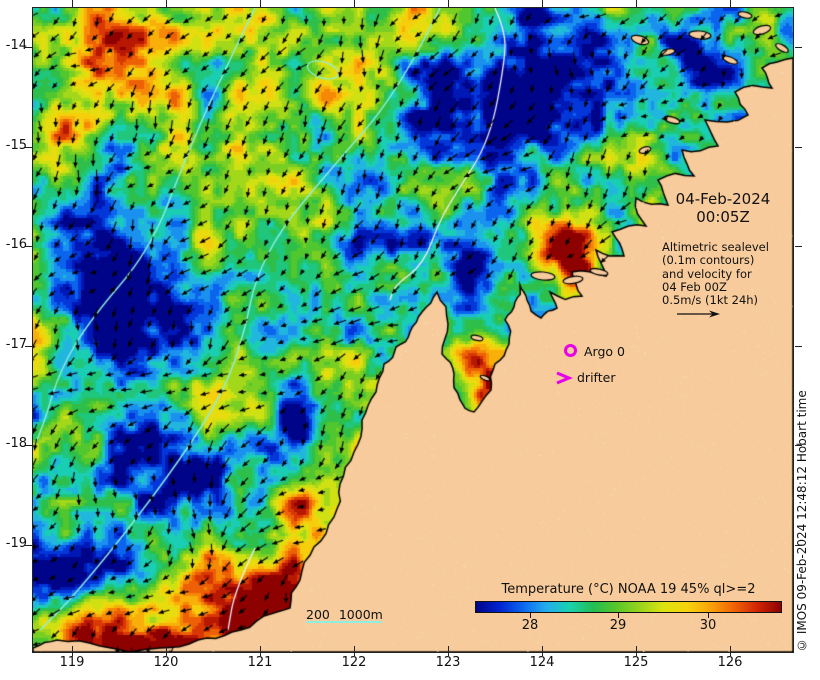 This screenshot has height=680, width=820. What do you see at coordinates (564, 378) in the screenshot?
I see `drifter-marker-icon` at bounding box center [564, 378].